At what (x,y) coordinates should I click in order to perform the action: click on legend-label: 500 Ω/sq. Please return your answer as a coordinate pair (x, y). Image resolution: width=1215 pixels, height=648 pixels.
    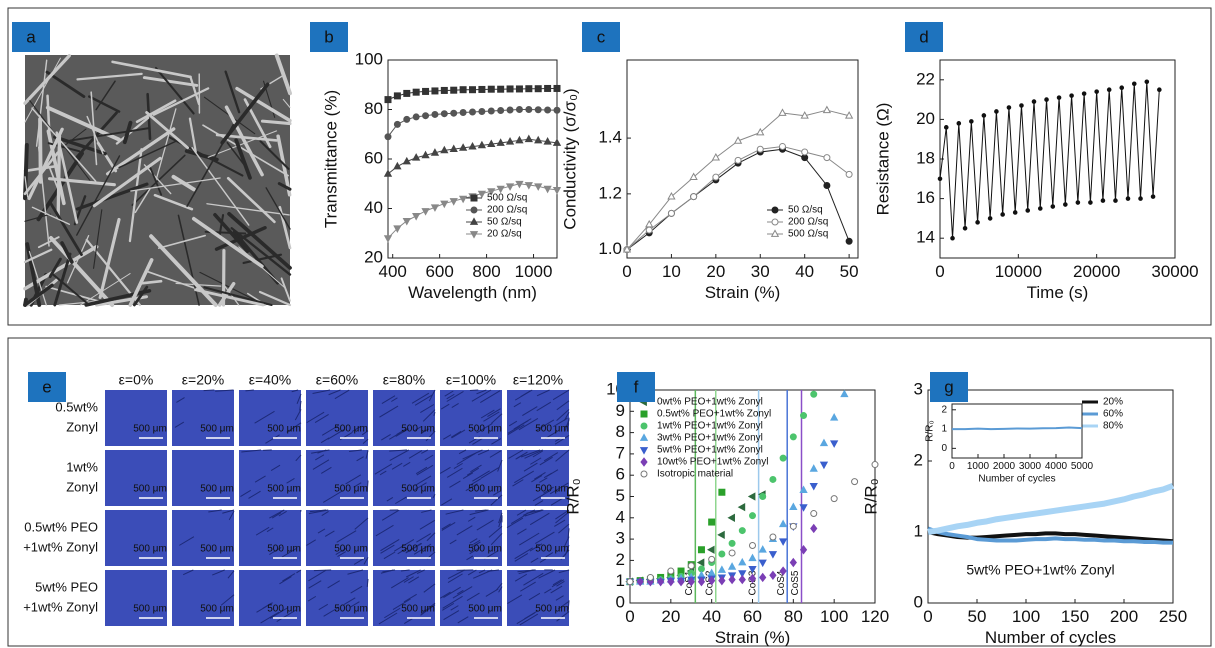
    Looking at the image, I should click on (808, 234).